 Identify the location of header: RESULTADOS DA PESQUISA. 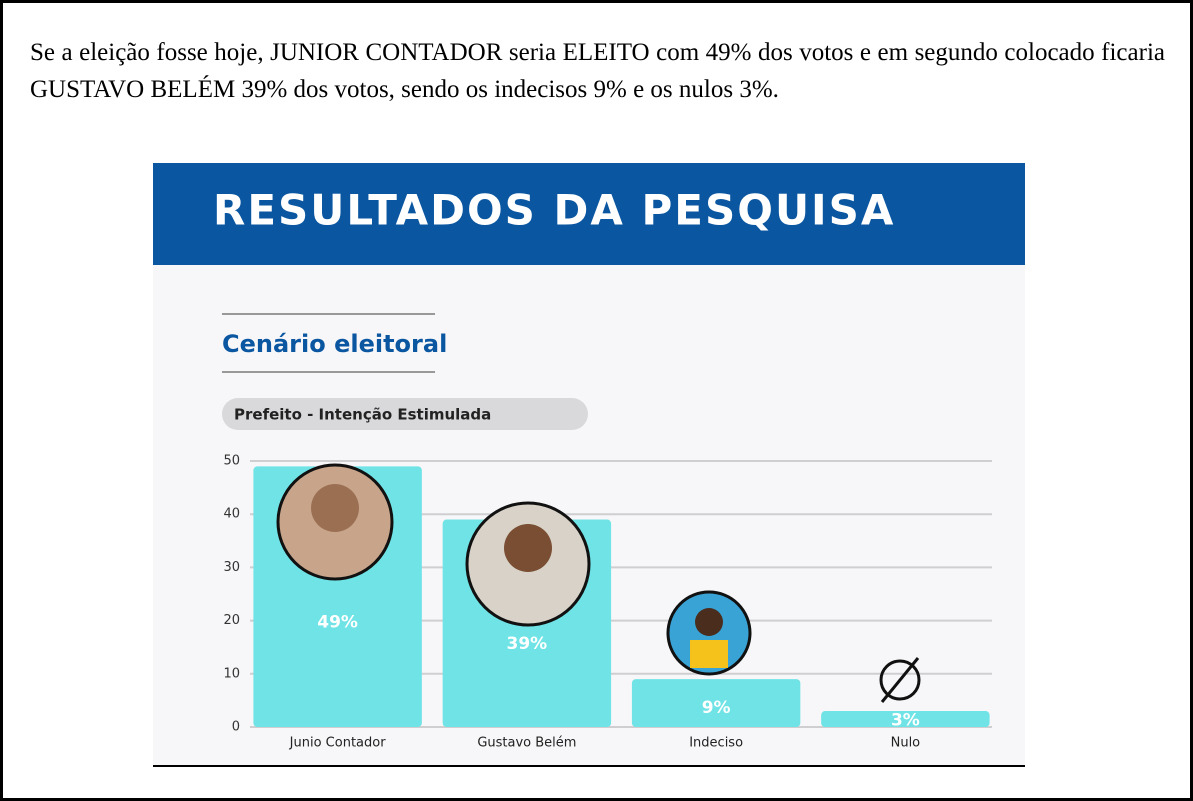
(554, 210).